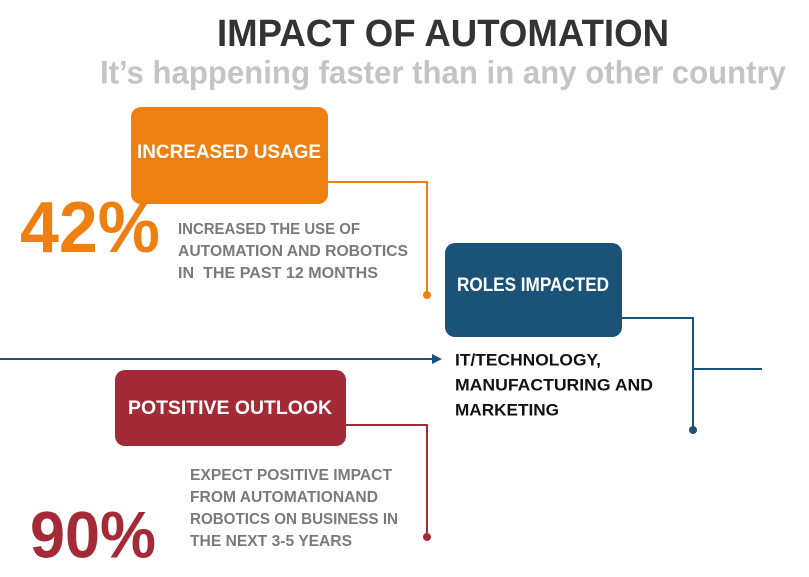  What do you see at coordinates (507, 409) in the screenshot?
I see `description-line: MARKETING` at bounding box center [507, 409].